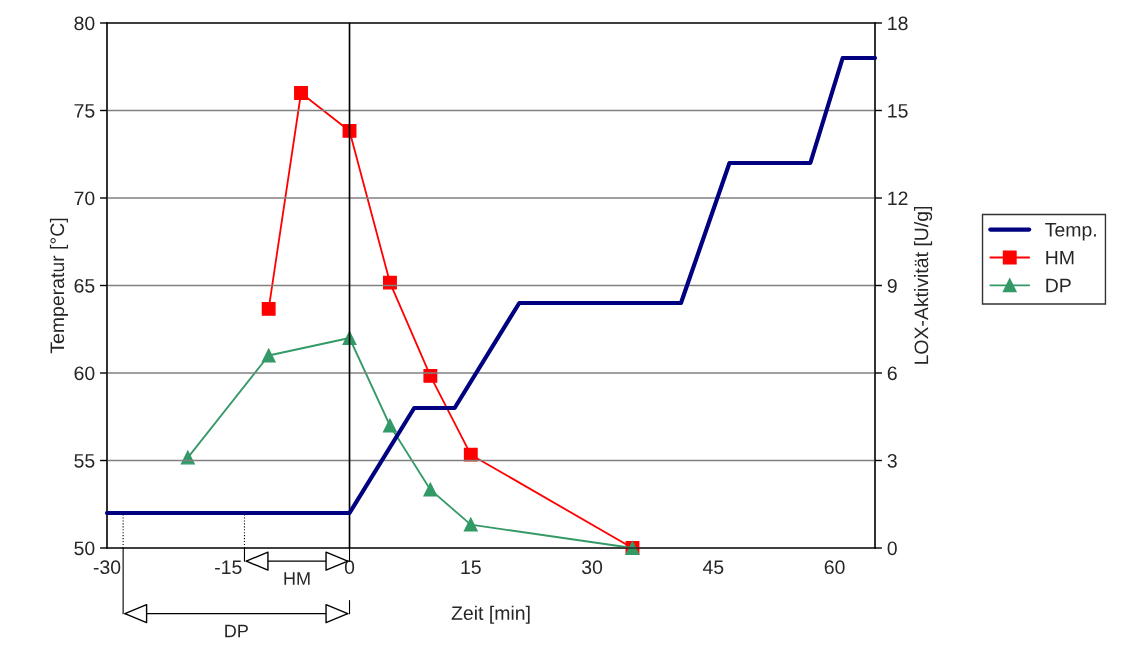  Describe the element at coordinates (1060, 257) in the screenshot. I see `legend-label: HM` at that location.